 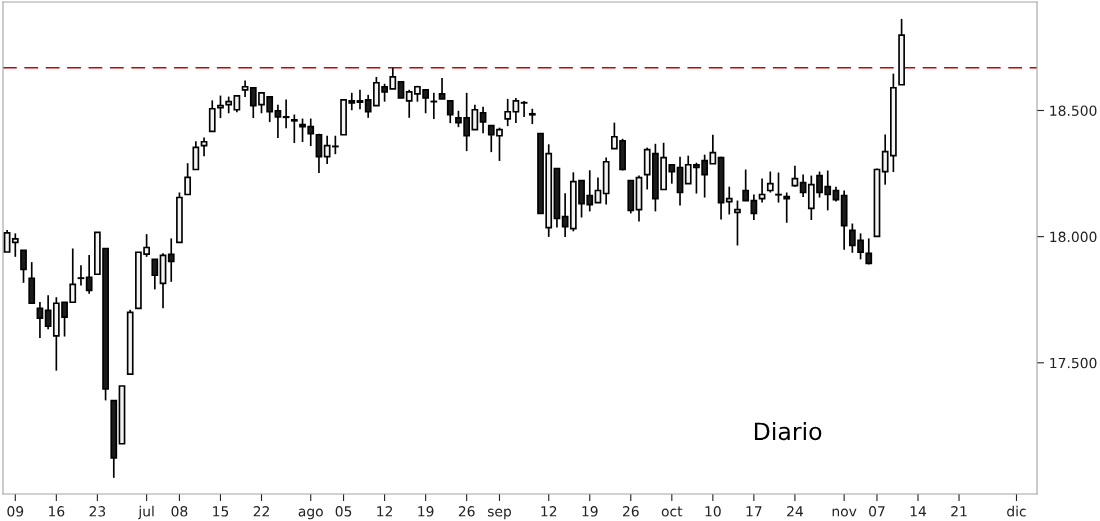 I want to click on x-tick-label: 08, so click(x=179, y=511).